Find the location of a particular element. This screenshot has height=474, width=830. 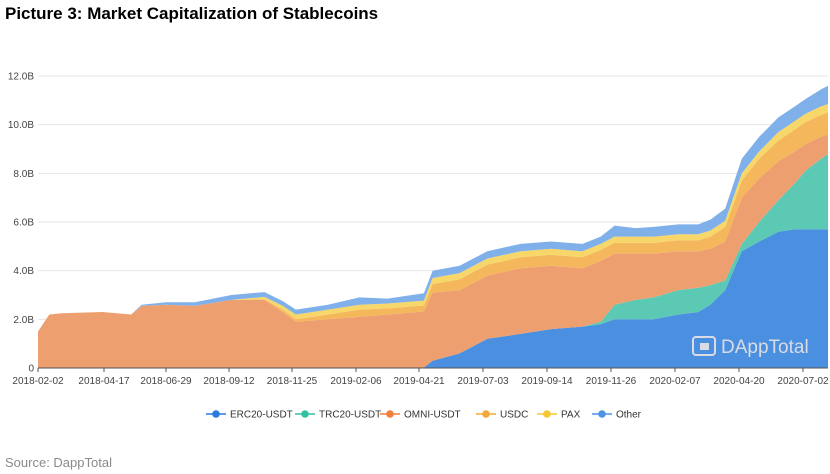

dapptotal-logo-icon is located at coordinates (704, 346).